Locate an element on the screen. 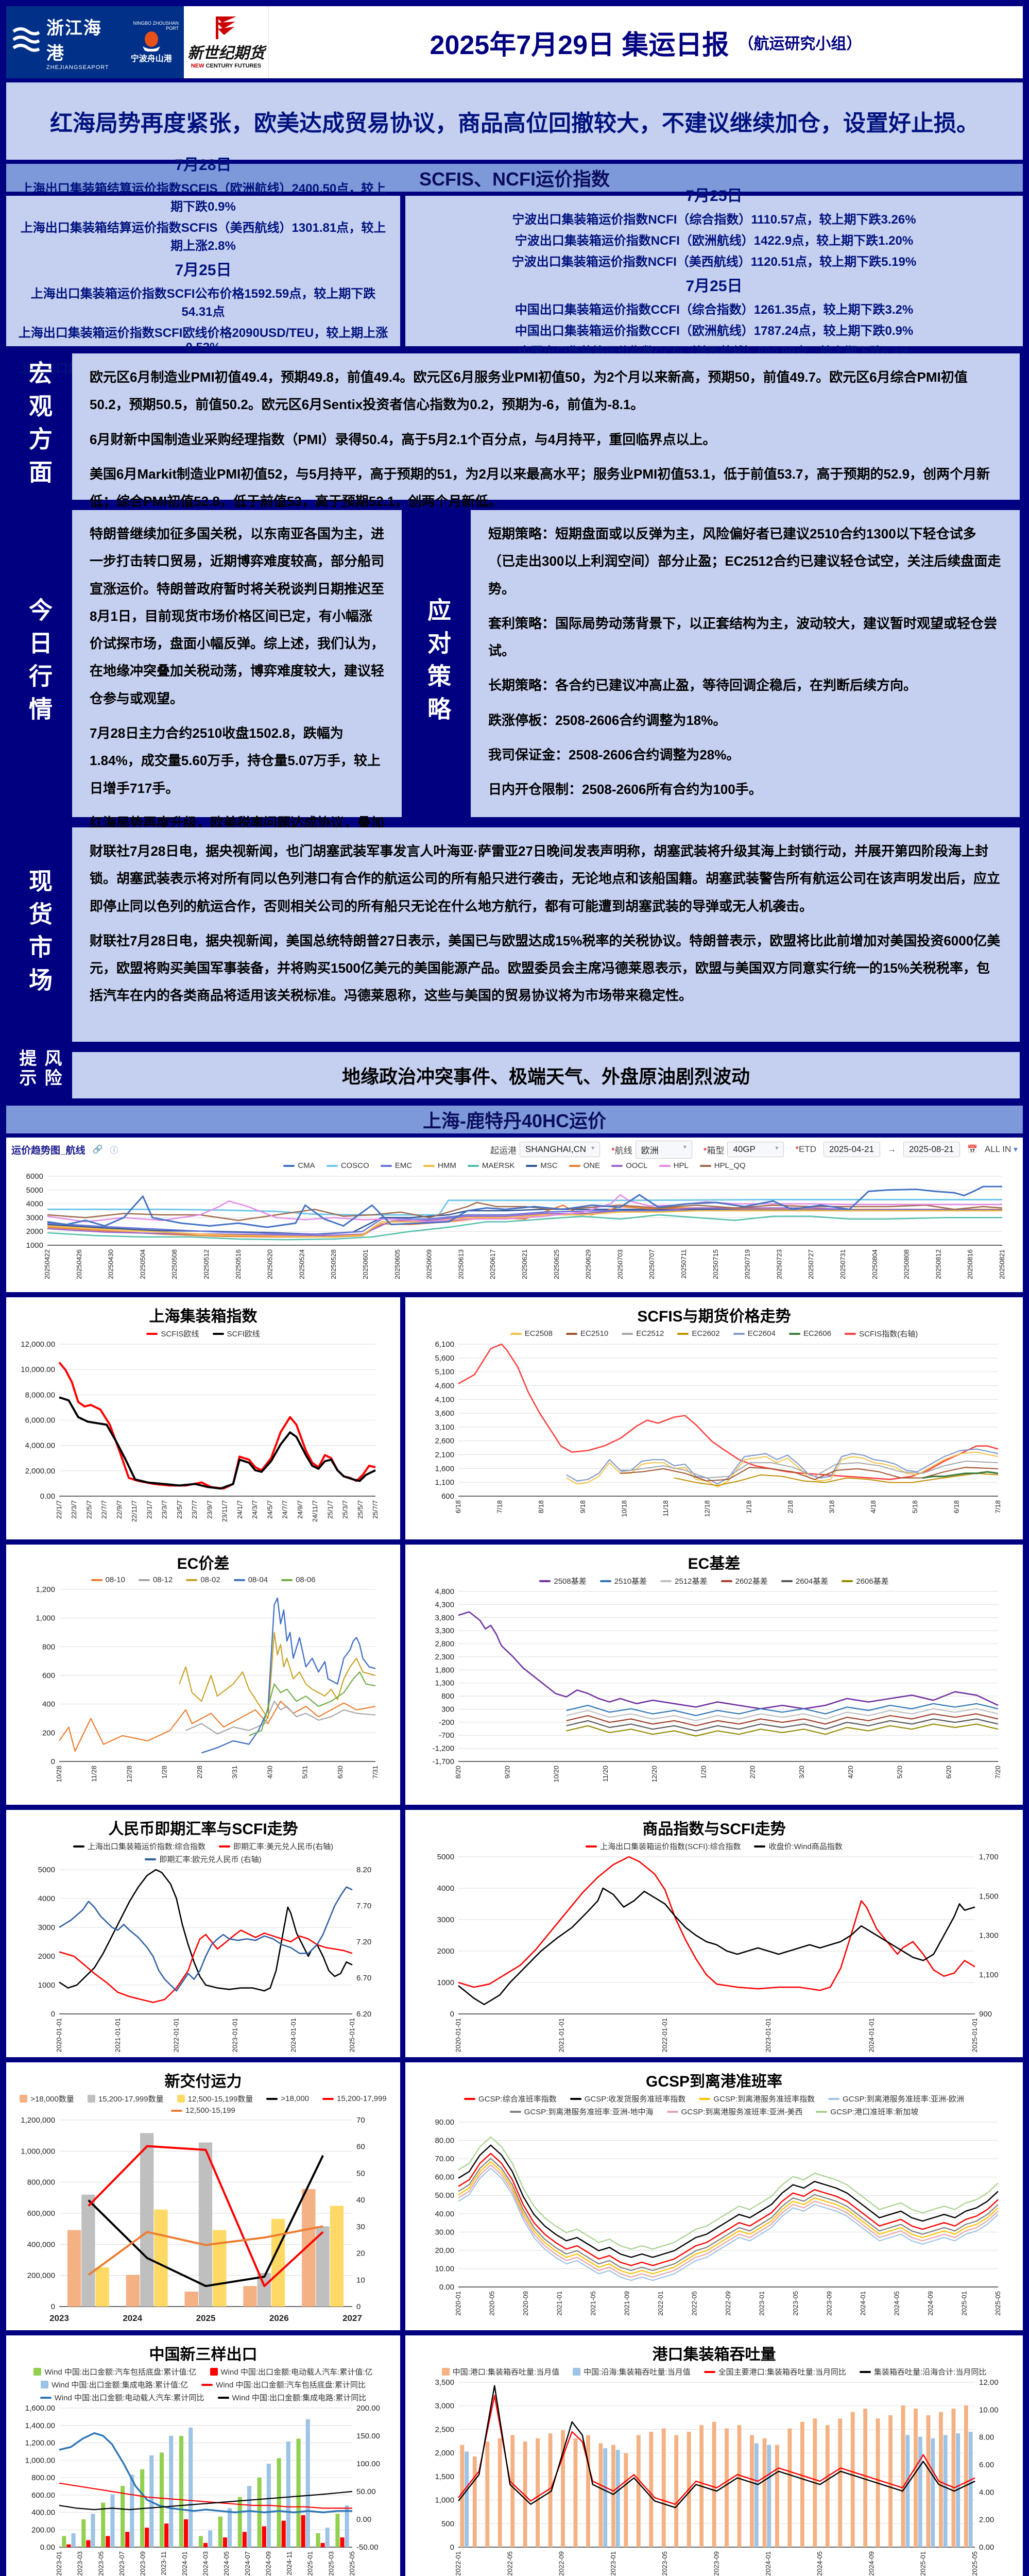 This screenshot has height=2576, width=1029. svg-text: 20250723 is located at coordinates (779, 1264).